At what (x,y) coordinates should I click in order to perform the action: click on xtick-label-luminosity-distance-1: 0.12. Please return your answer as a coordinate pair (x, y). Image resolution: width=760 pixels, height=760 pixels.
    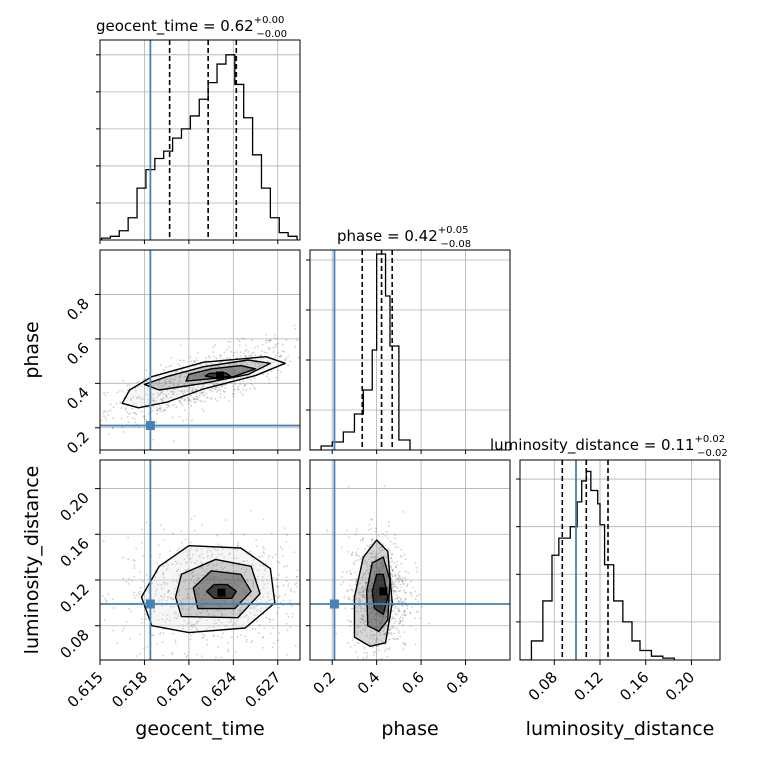
    Looking at the image, I should click on (588, 686).